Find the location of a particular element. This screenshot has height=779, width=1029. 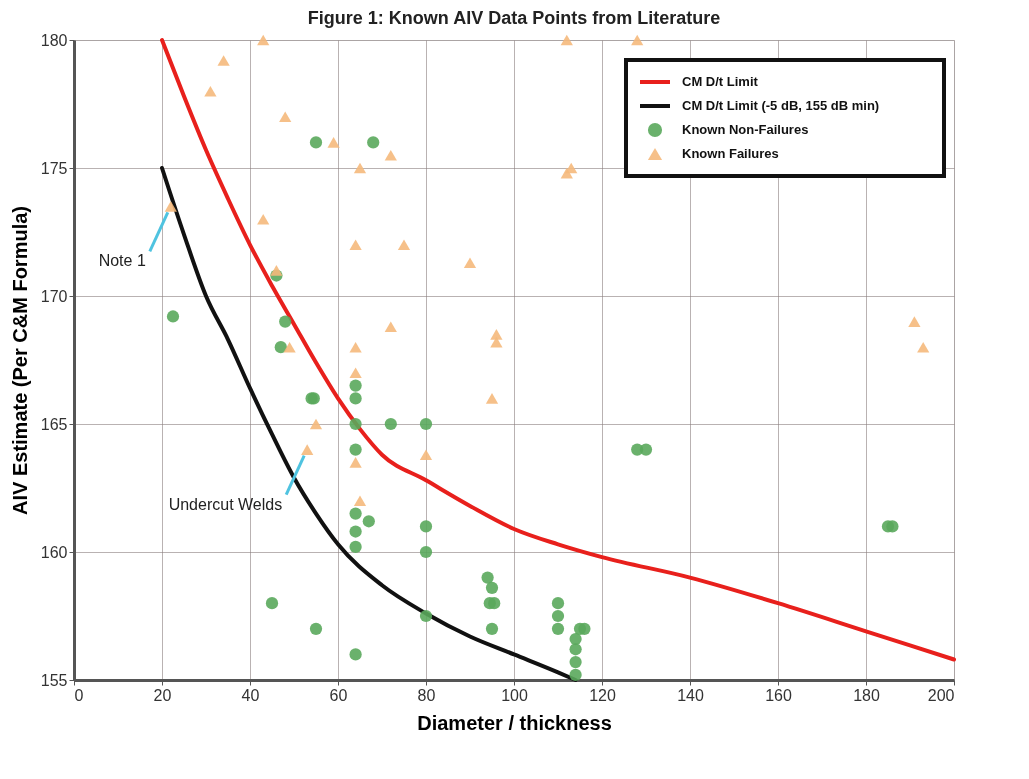

legend-label: Known Failures is located at coordinates (730, 153).